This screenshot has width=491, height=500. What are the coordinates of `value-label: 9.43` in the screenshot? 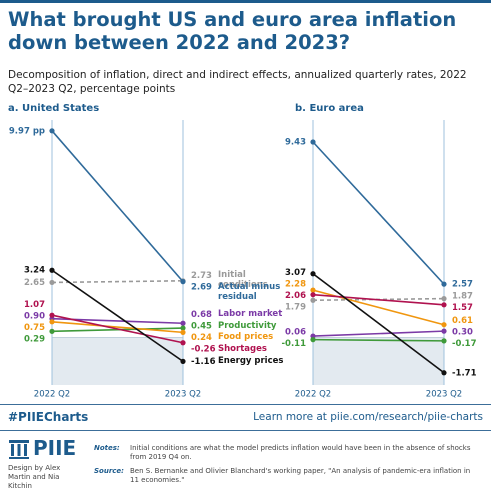 It's located at (295, 142).